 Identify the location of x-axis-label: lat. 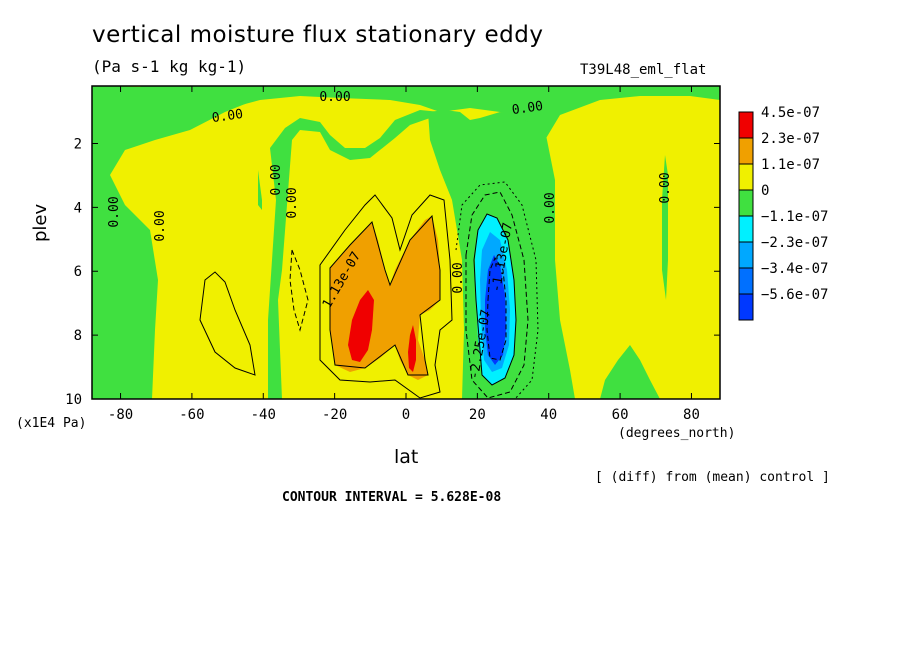
(406, 457).